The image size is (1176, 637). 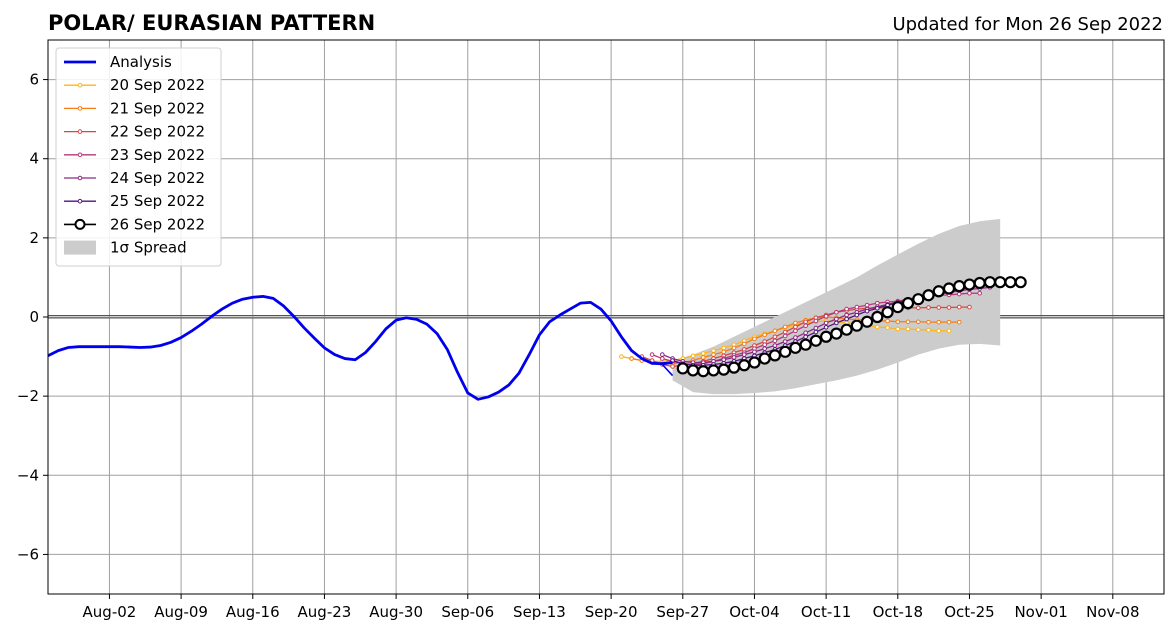 I want to click on legend-label: Analysis, so click(x=141, y=62).